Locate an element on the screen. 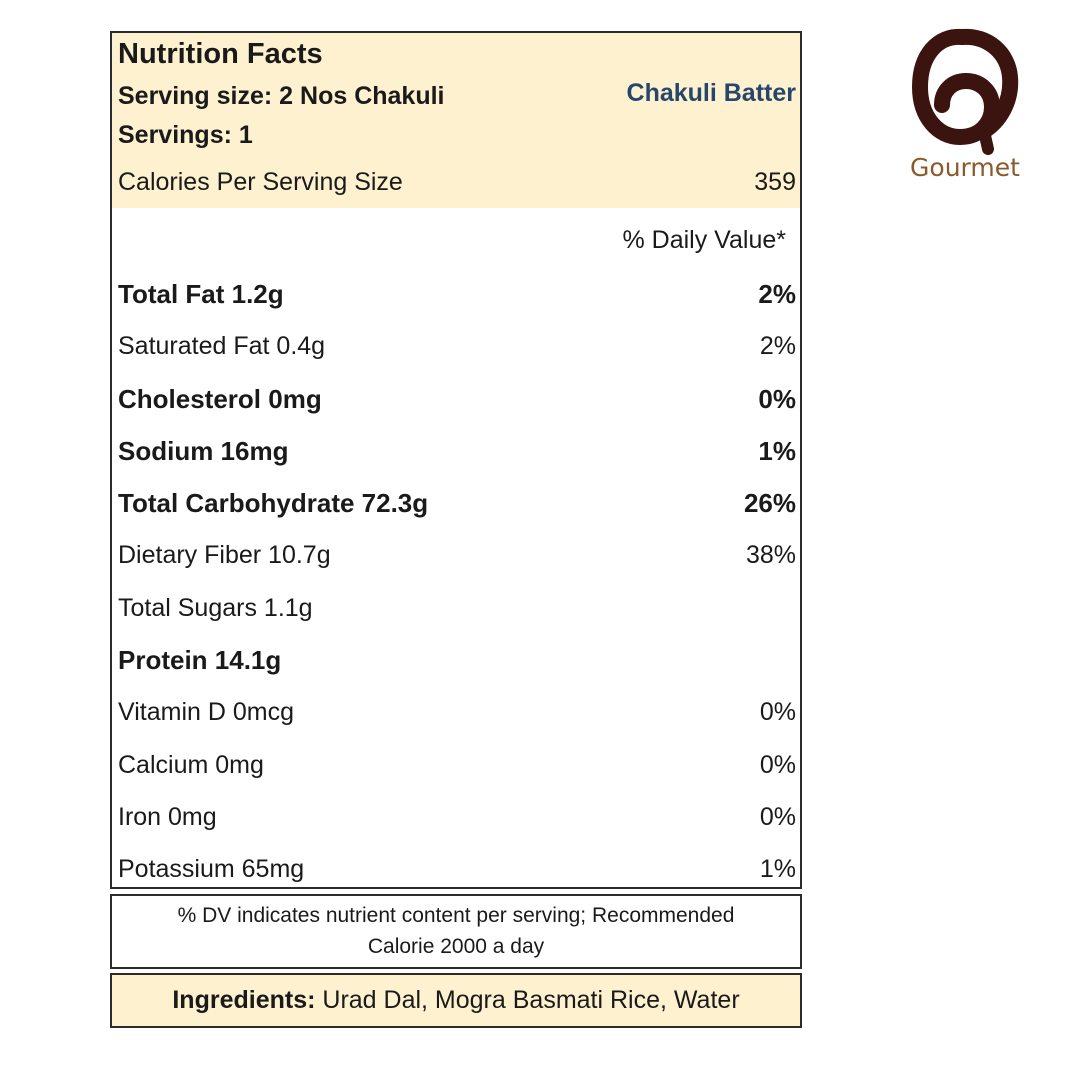 The image size is (1080, 1080). brand-logo: Gourmet is located at coordinates (965, 110).